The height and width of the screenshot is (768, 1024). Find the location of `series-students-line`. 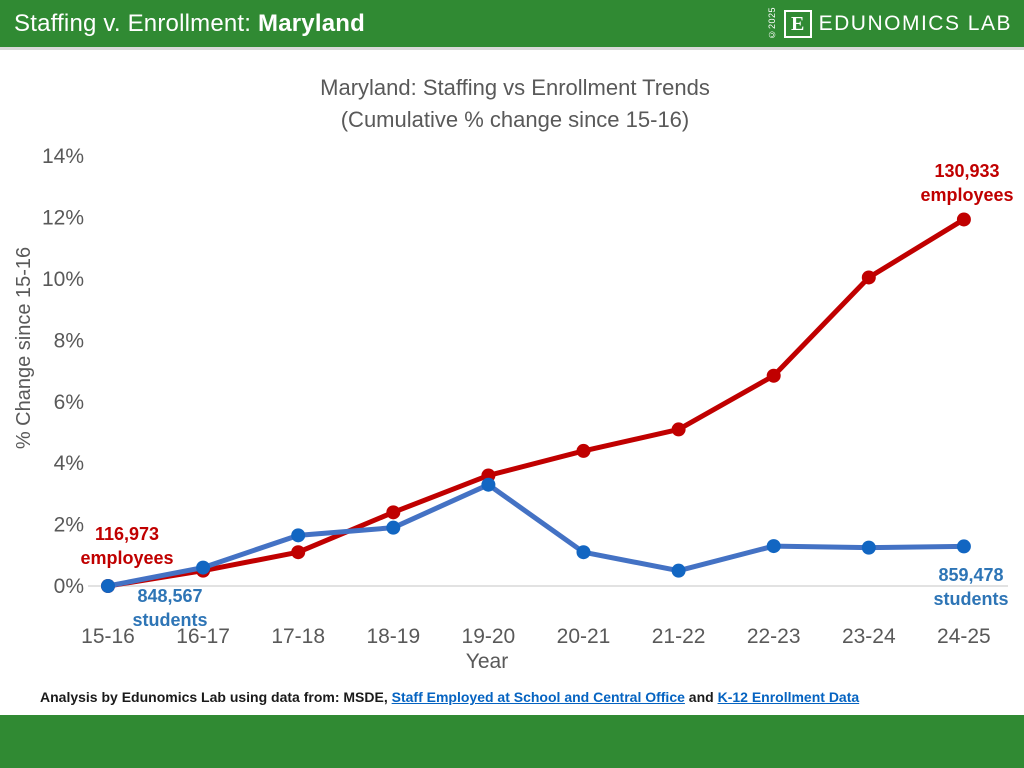

series-students-line is located at coordinates (536, 535).